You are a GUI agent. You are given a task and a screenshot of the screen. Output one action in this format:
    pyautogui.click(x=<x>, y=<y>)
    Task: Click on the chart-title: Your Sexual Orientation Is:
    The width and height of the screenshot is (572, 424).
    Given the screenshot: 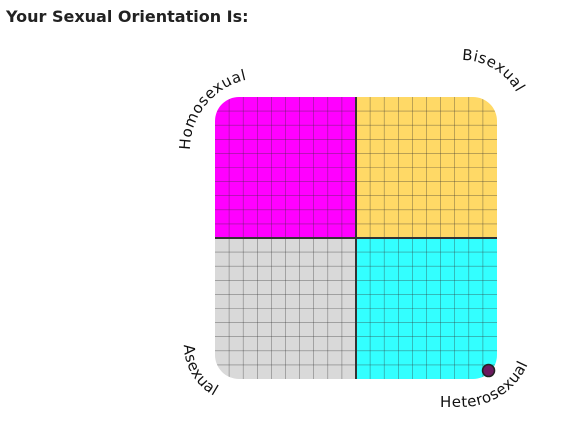 What is the action you would take?
    pyautogui.click(x=127, y=16)
    